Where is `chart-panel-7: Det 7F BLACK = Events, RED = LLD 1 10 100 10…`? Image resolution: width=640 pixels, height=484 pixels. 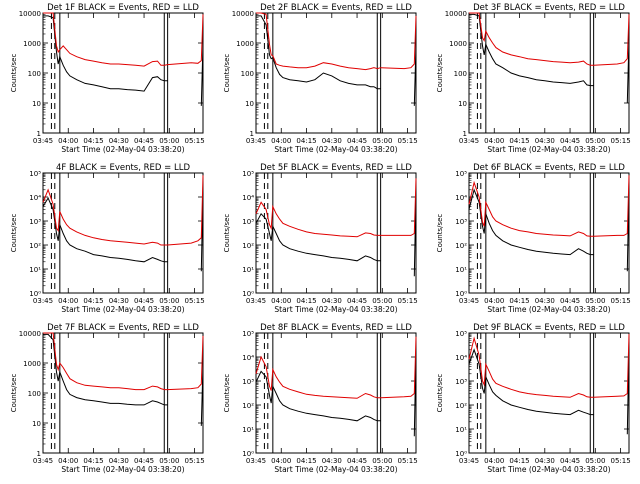 chart-panel-7: Det 7F BLACK = Events, RED = LLD 1 10 100 10… is located at coordinates (107, 398).